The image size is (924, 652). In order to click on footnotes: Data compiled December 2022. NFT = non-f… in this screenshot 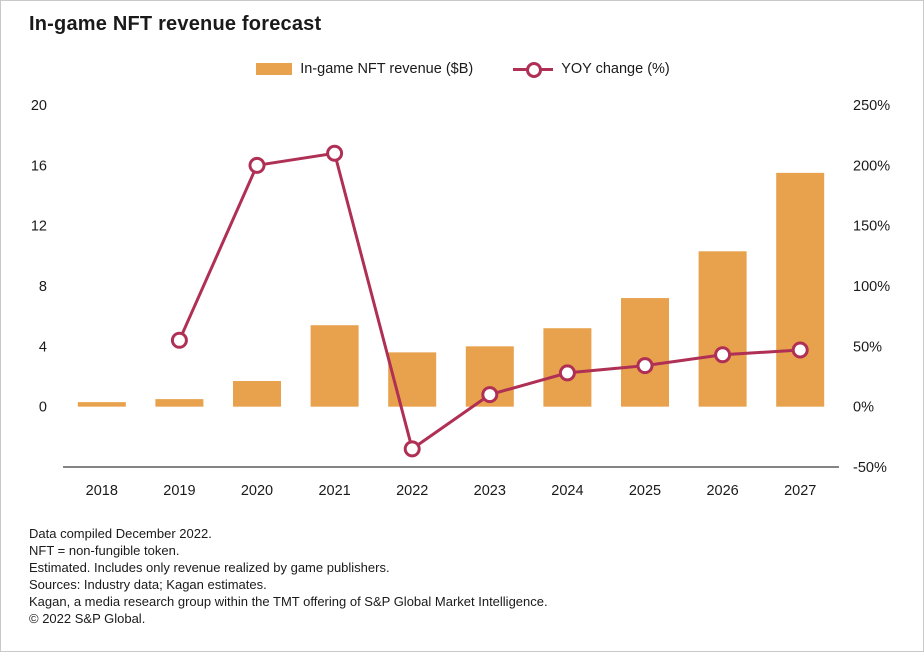, I will do `click(462, 576)`.